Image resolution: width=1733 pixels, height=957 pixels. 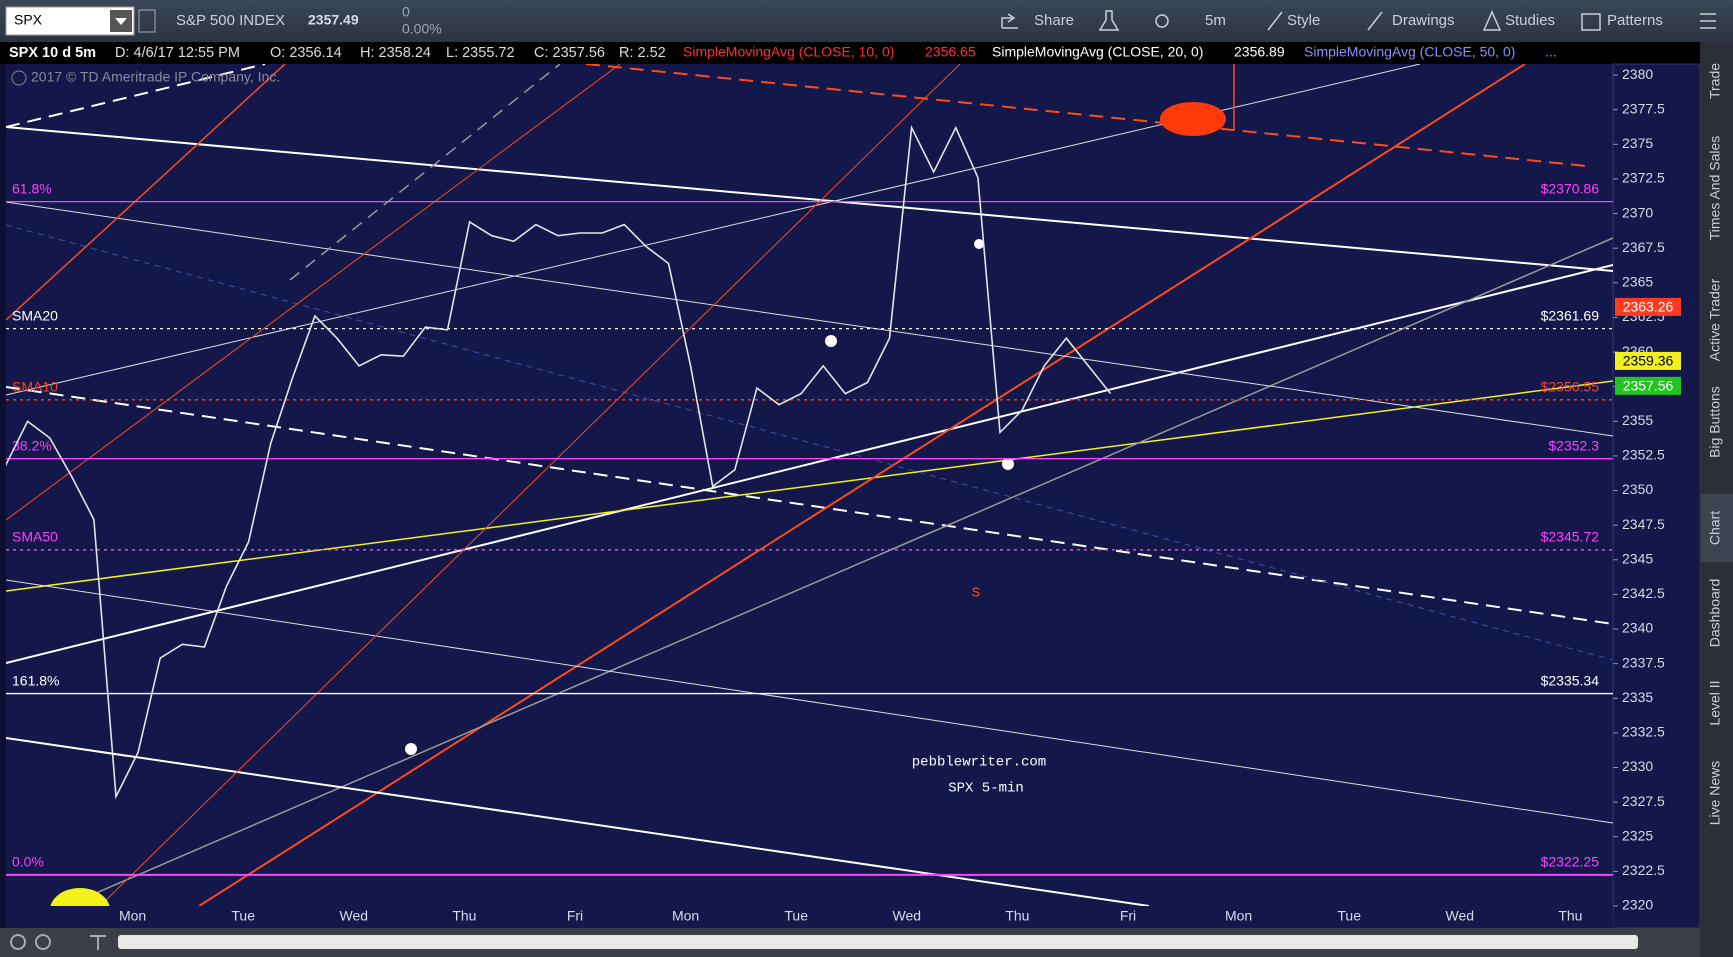 I want to click on active-tab, so click(x=1717, y=528).